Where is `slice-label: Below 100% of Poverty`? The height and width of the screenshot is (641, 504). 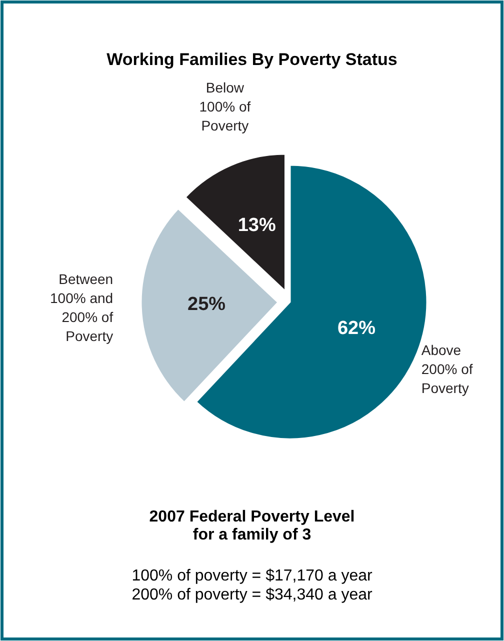 slice-label: Below 100% of Poverty is located at coordinates (225, 106).